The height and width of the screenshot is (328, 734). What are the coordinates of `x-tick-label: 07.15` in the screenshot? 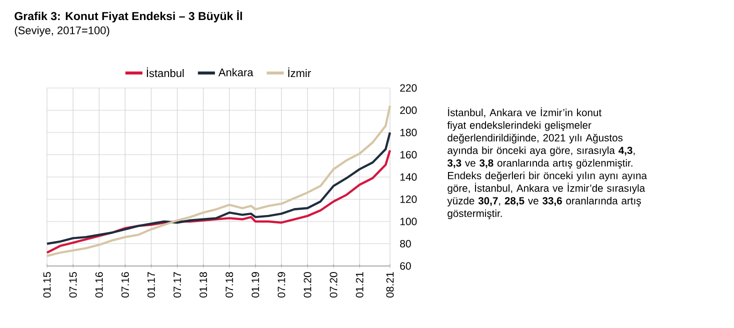 It's located at (73, 285).